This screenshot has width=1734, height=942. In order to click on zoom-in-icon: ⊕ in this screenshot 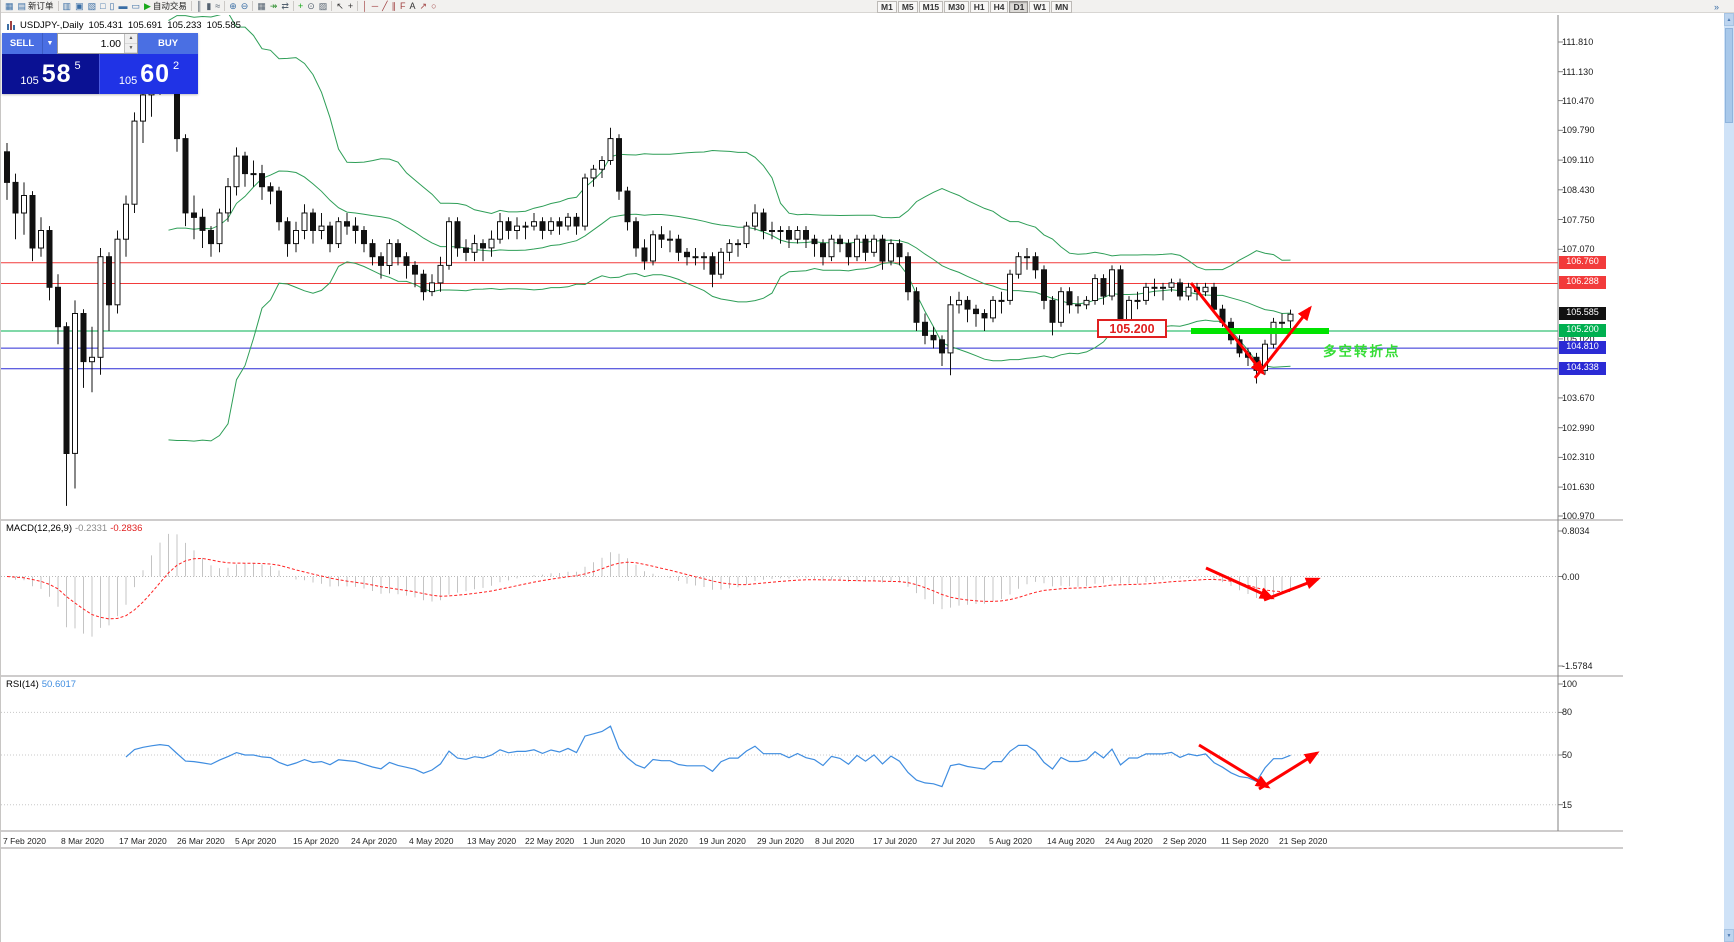, I will do `click(233, 5)`.